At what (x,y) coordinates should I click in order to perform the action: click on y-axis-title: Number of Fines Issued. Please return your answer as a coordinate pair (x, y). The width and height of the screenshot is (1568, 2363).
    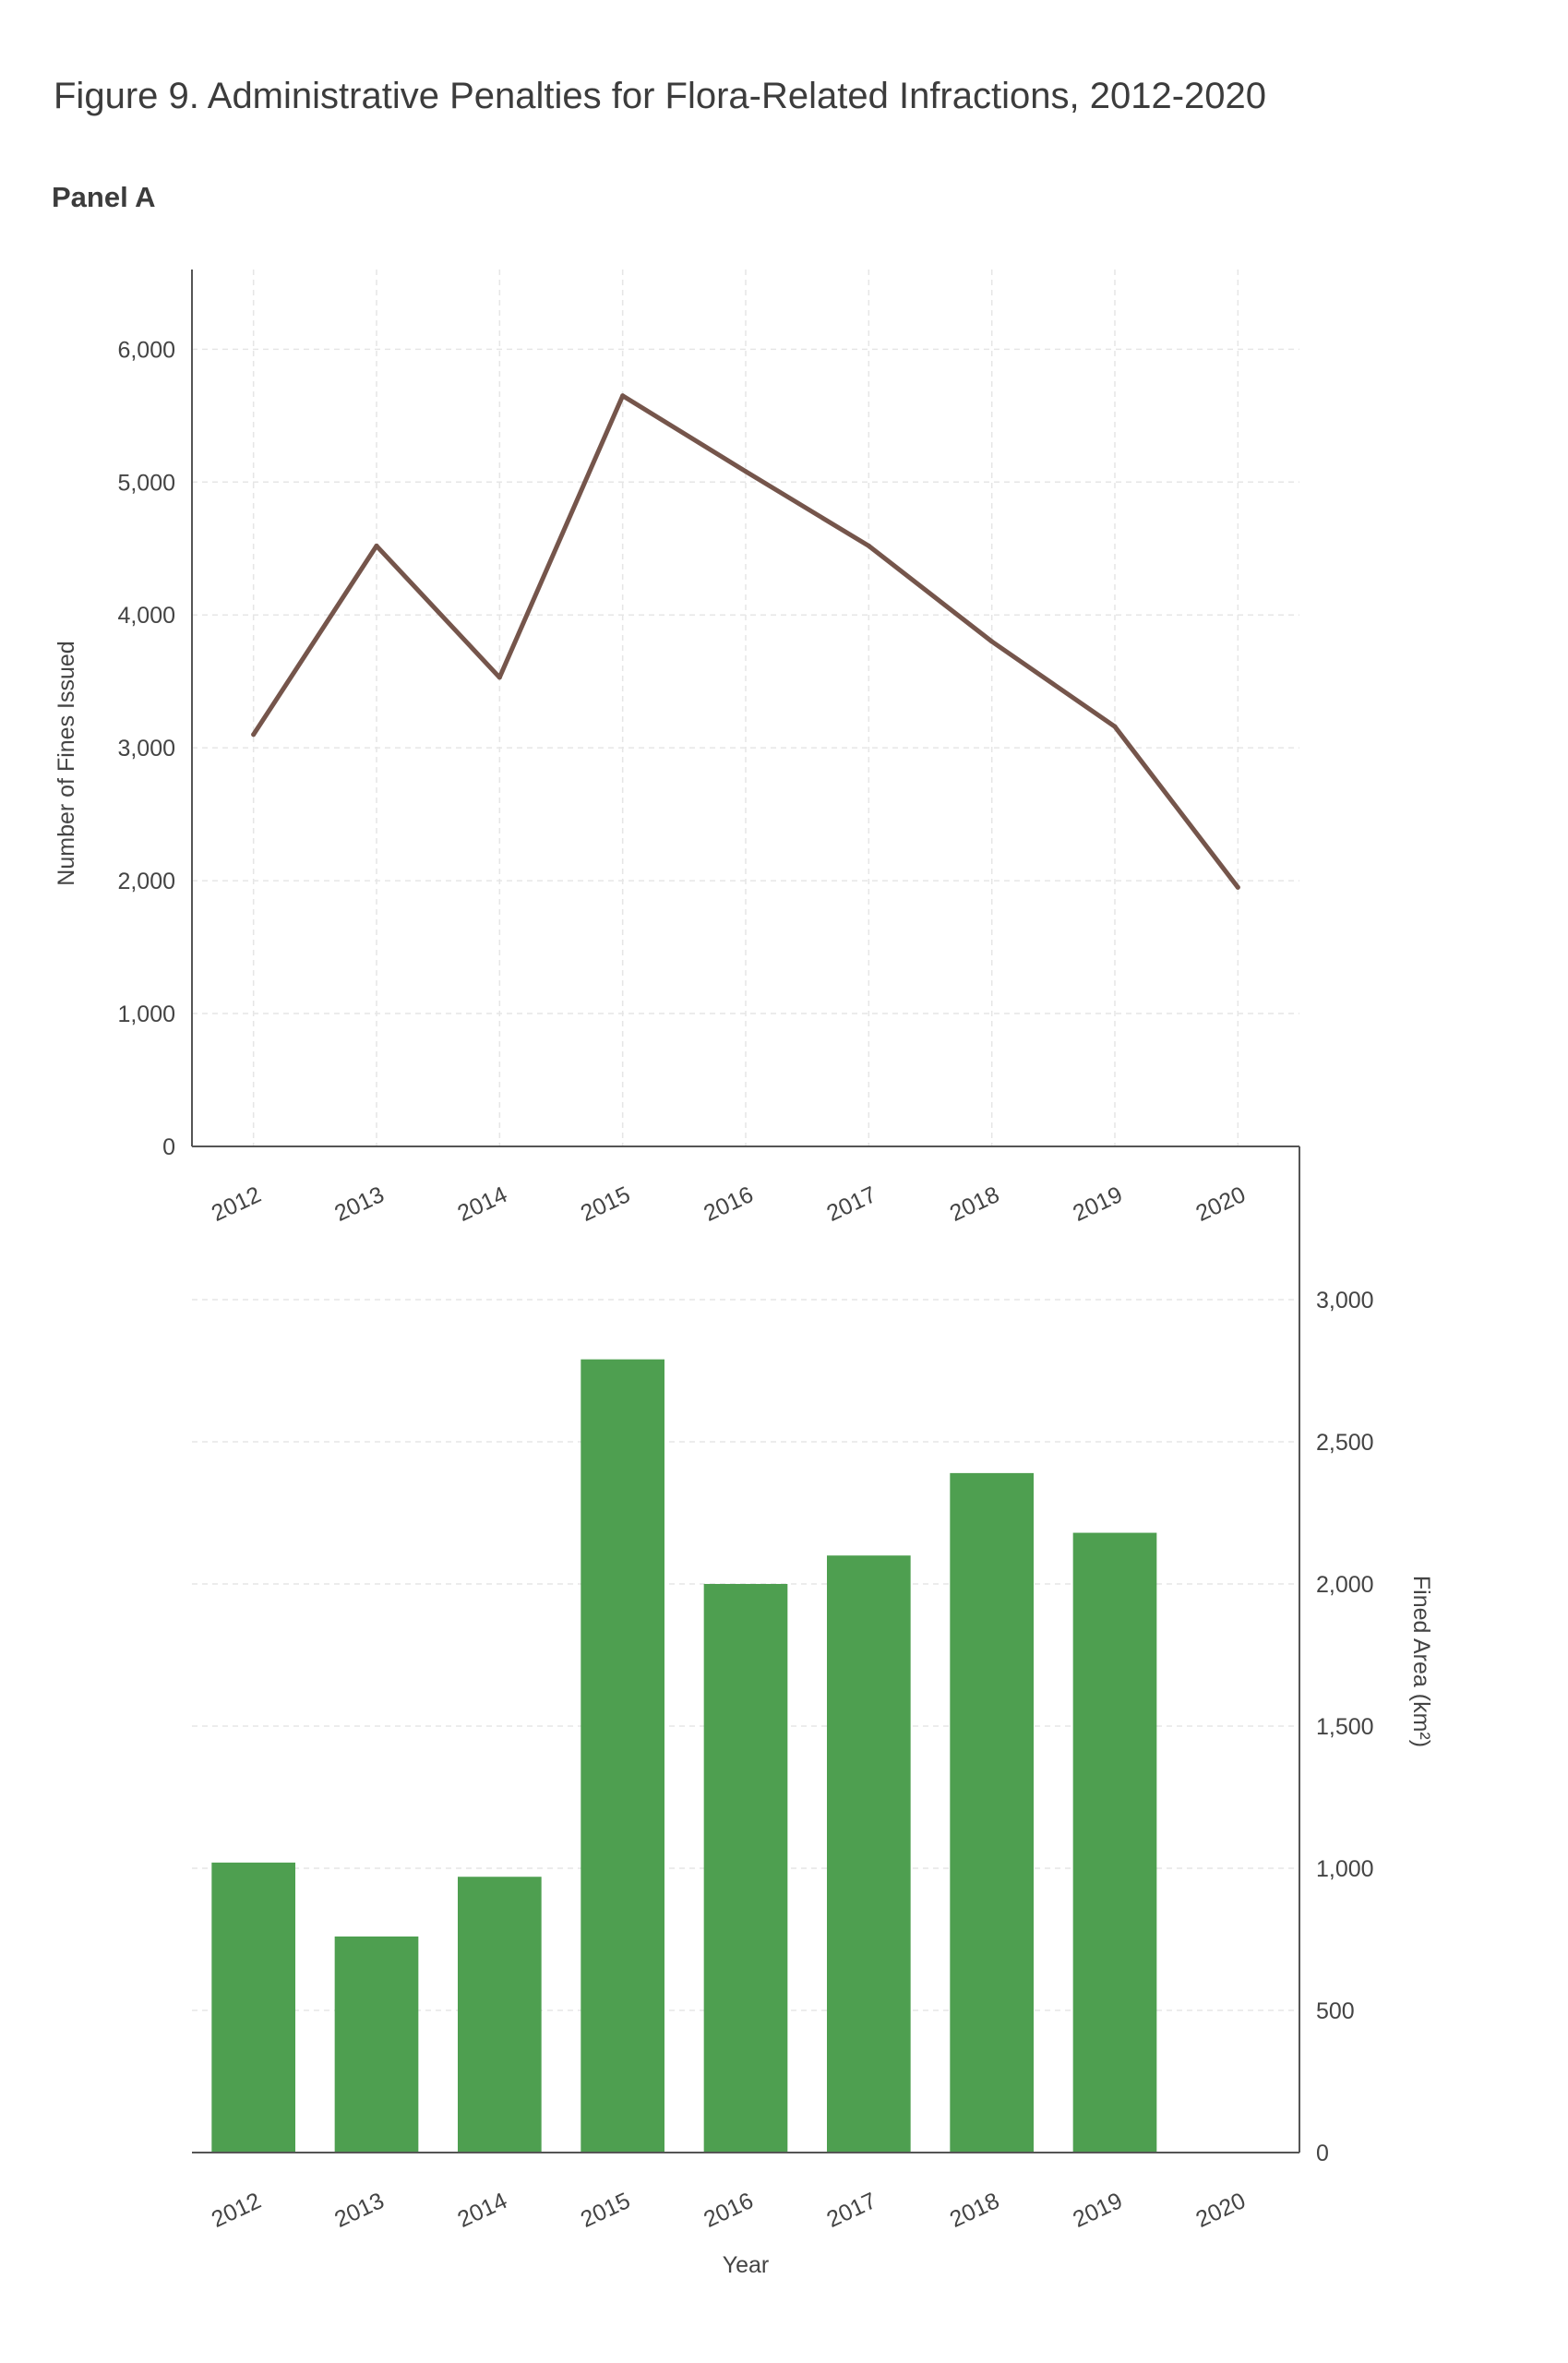
    Looking at the image, I should click on (67, 763).